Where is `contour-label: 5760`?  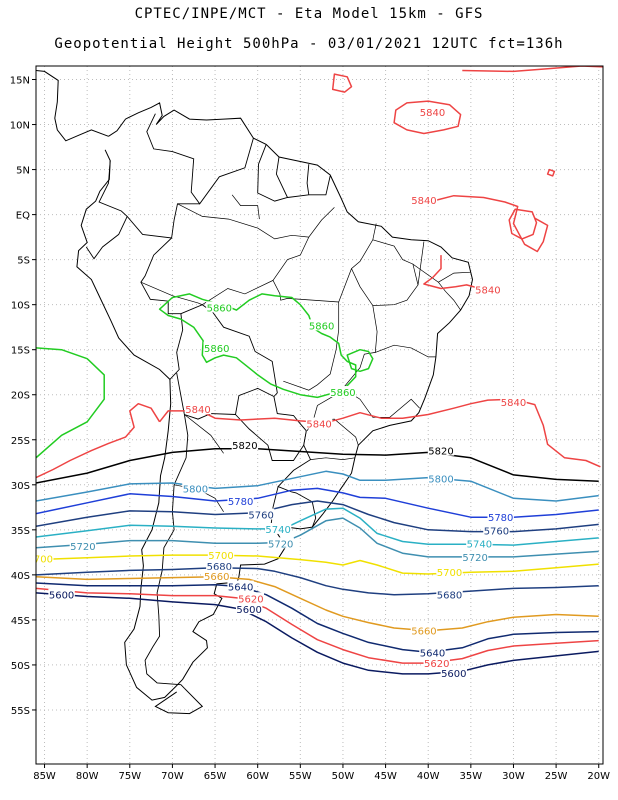 contour-label: 5760 is located at coordinates (260, 516).